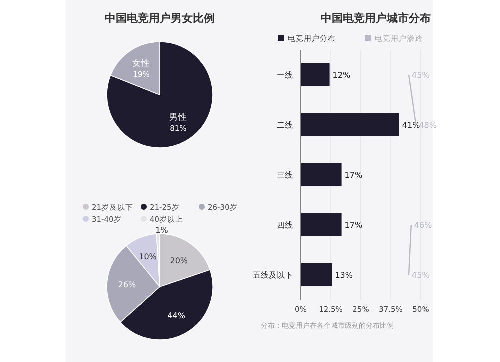  Describe the element at coordinates (178, 118) in the screenshot. I see `slice-label: 男性` at that location.